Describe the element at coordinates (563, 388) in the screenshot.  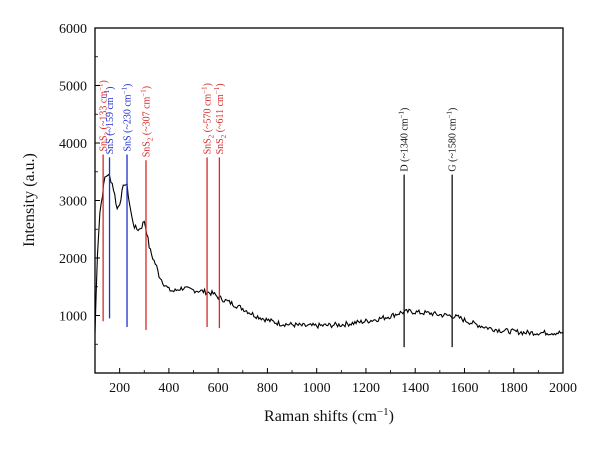
I see `x-tick-label: 2000` at that location.